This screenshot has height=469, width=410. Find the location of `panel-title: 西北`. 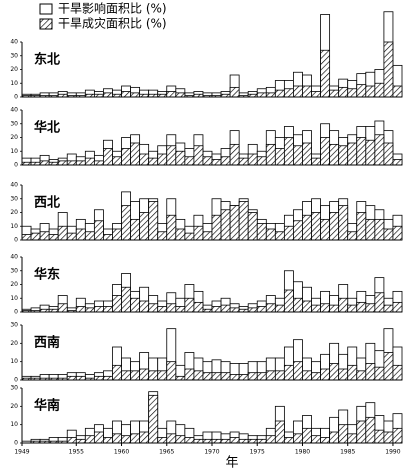

panel-title: 西北 is located at coordinates (47, 203).